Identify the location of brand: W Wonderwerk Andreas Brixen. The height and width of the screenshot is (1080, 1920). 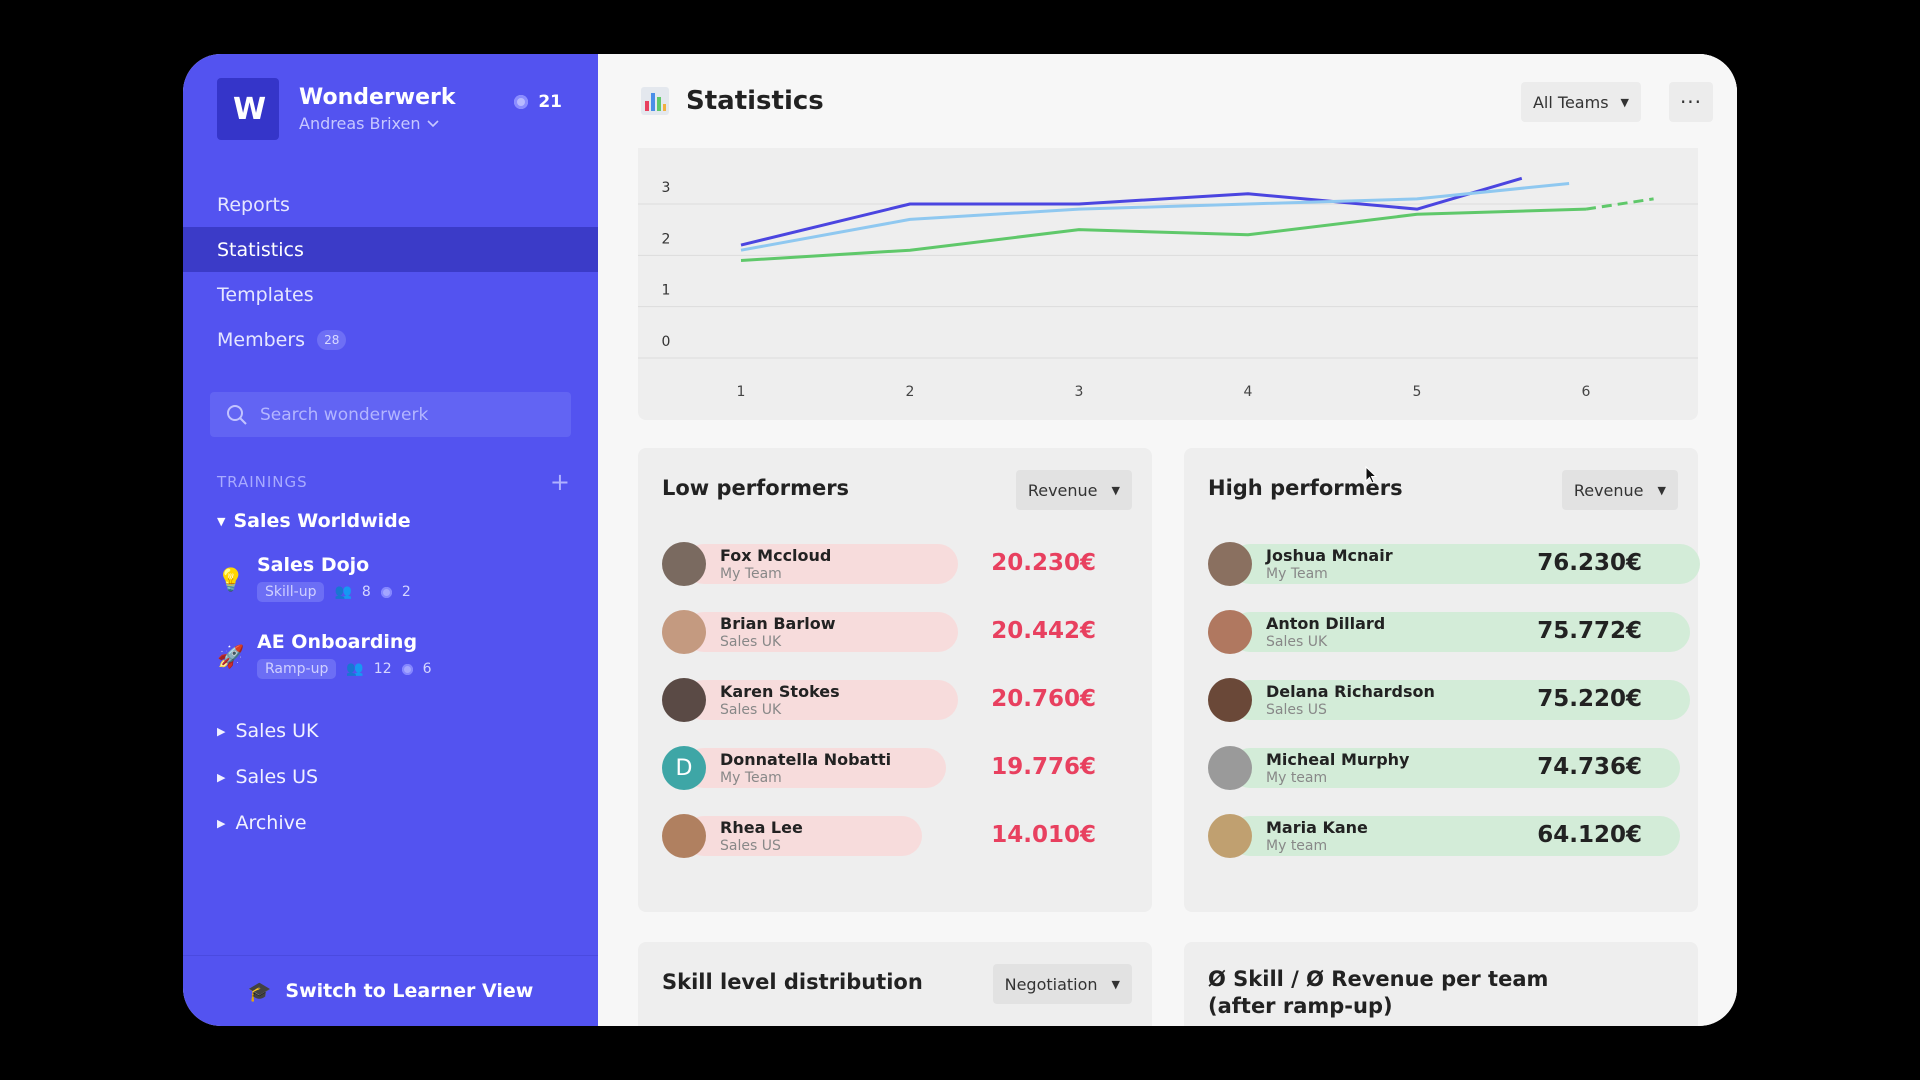
(336, 109).